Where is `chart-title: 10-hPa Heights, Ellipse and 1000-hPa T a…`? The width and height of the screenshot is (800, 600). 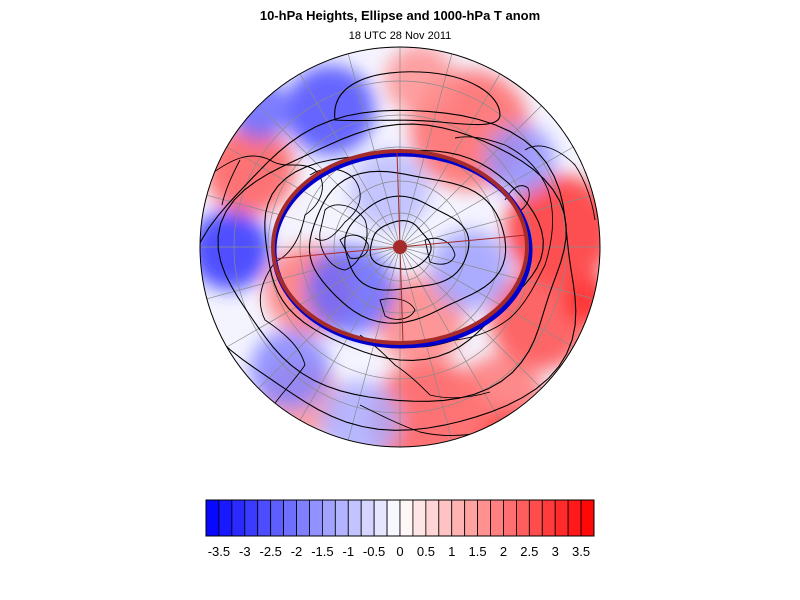
chart-title: 10-hPa Heights, Ellipse and 1000-hPa T a… is located at coordinates (400, 15).